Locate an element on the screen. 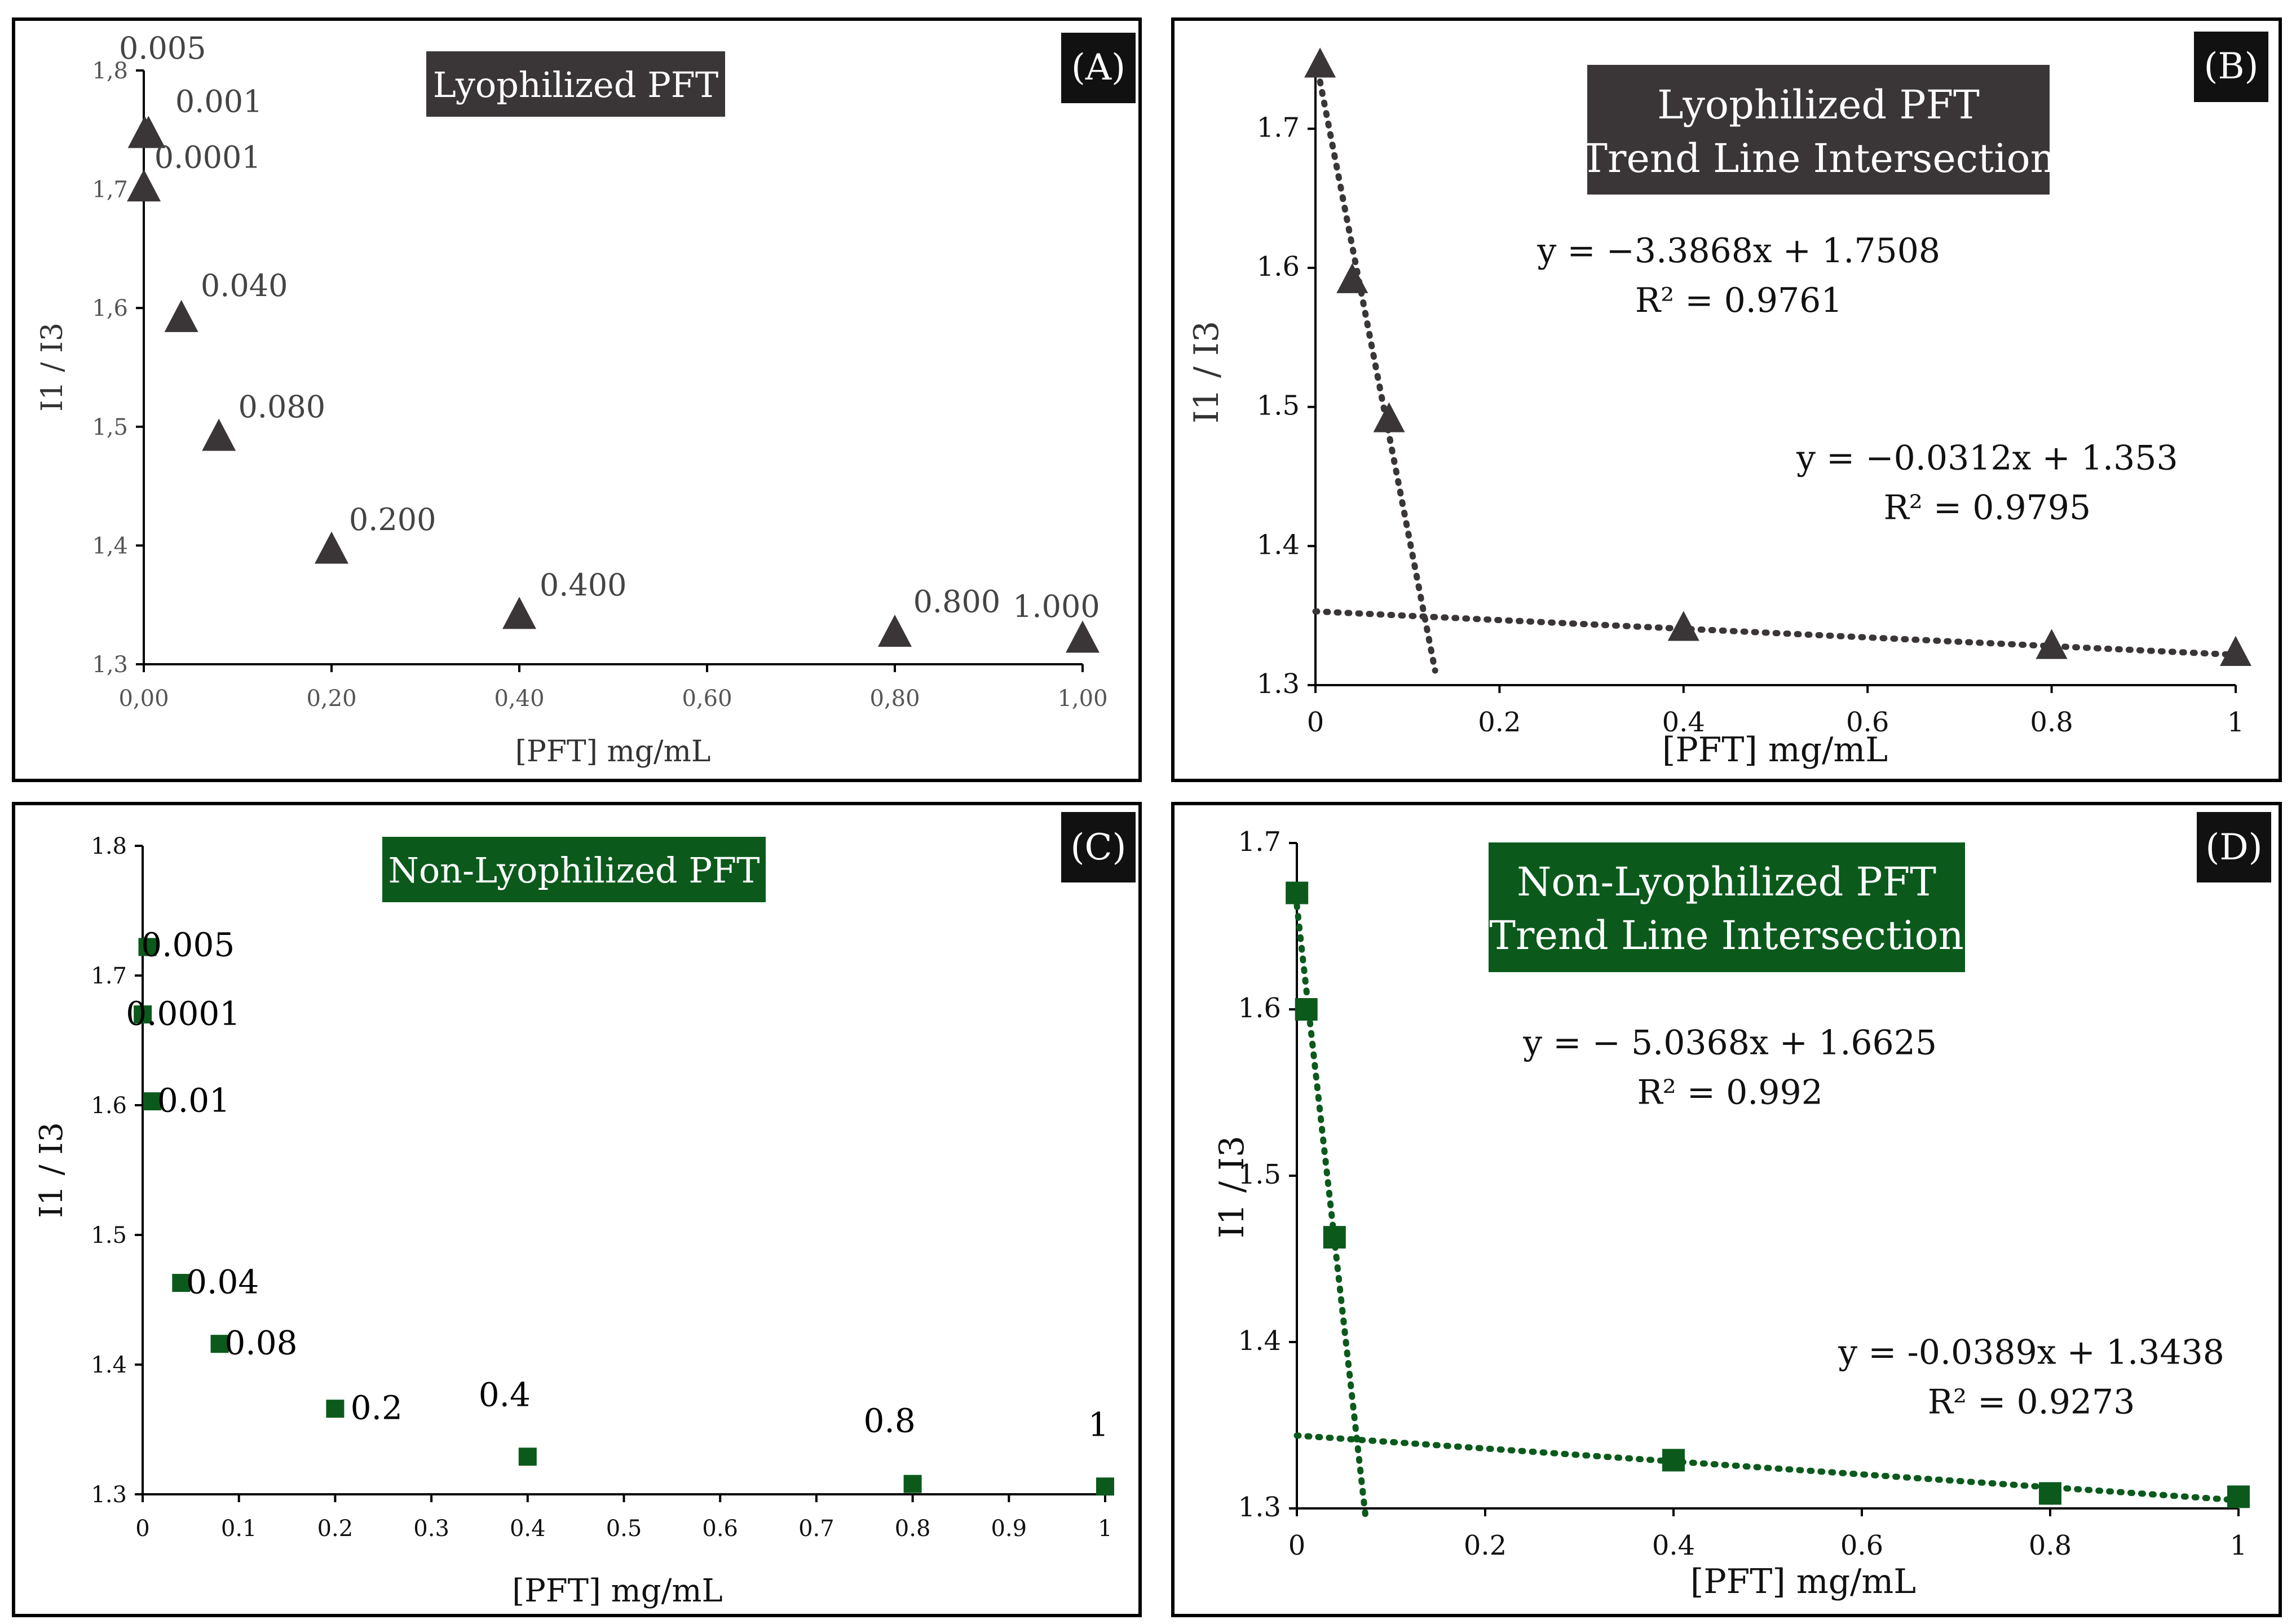 Image resolution: width=2296 pixels, height=1624 pixels. panel-a-xtick-label: 0,40 is located at coordinates (519, 699).